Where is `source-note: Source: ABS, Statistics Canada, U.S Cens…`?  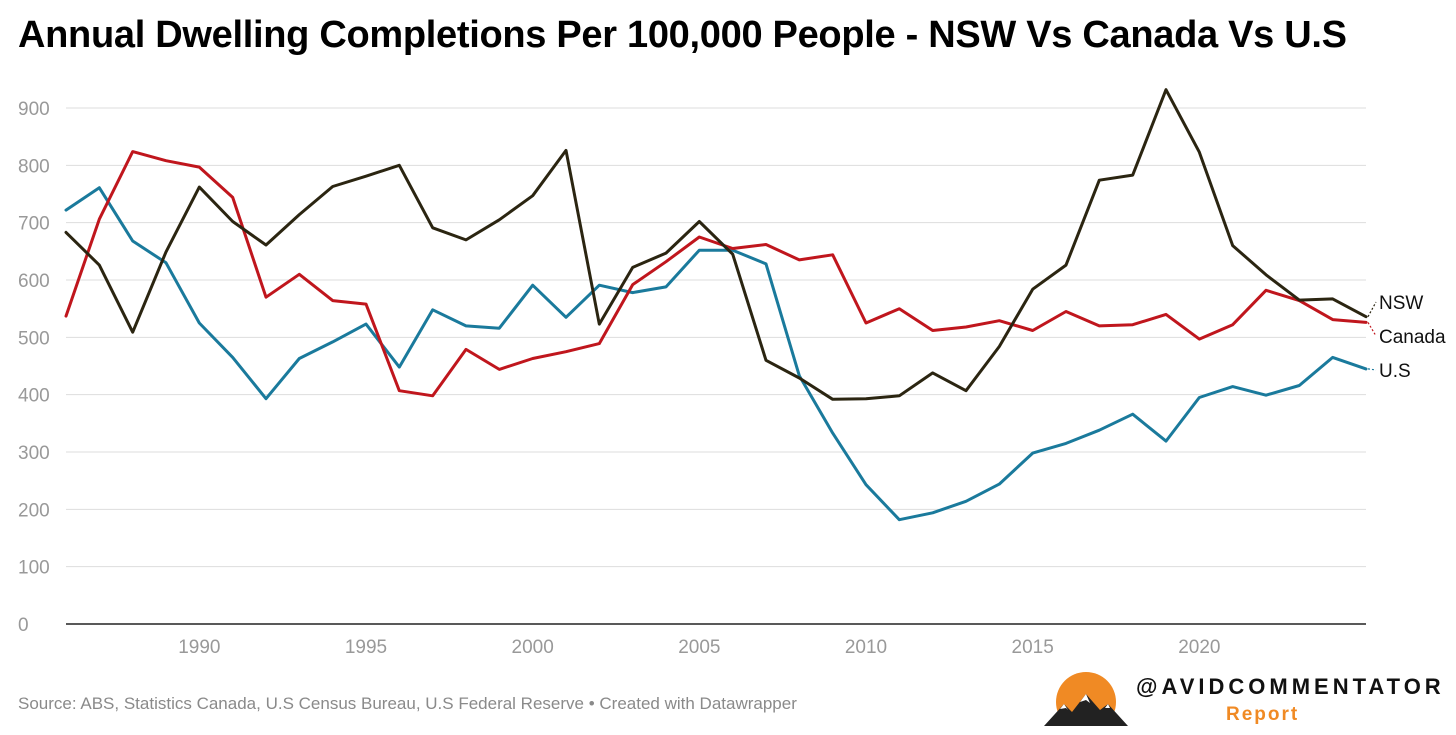
source-note: Source: ABS, Statistics Canada, U.S Cens… is located at coordinates (407, 703).